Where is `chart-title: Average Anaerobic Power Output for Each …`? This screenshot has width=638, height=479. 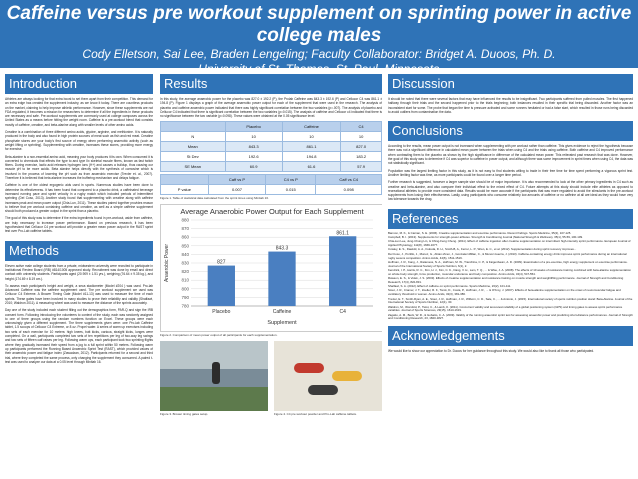 chart-title: Average Anaerobic Power Output for Each … is located at coordinates (272, 212).